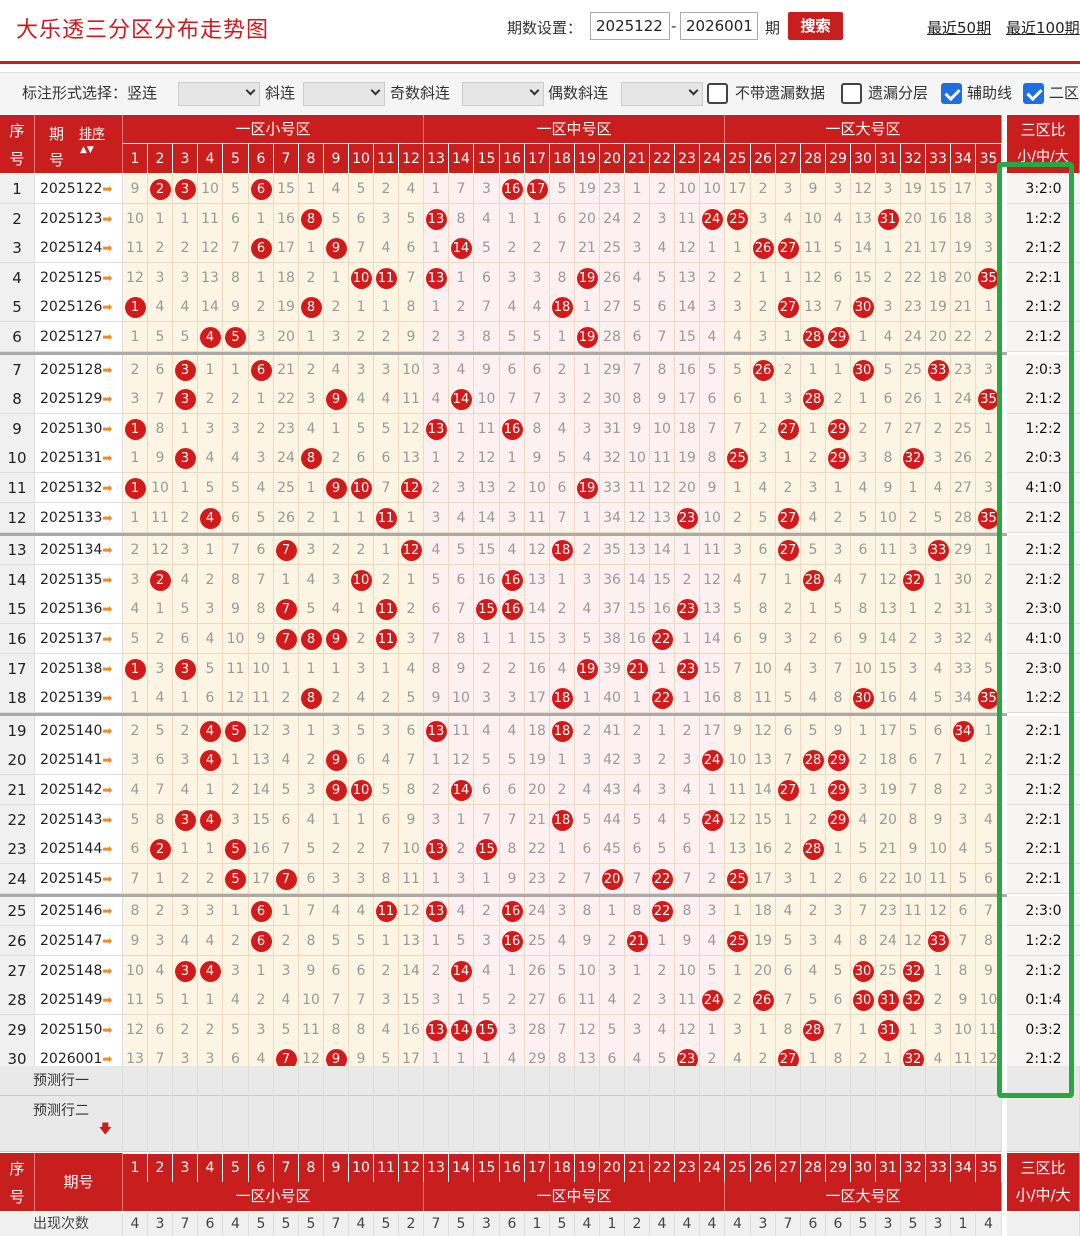 The height and width of the screenshot is (1236, 1080). Describe the element at coordinates (79, 428) in the screenshot. I see `row-period: 2025130➡` at that location.